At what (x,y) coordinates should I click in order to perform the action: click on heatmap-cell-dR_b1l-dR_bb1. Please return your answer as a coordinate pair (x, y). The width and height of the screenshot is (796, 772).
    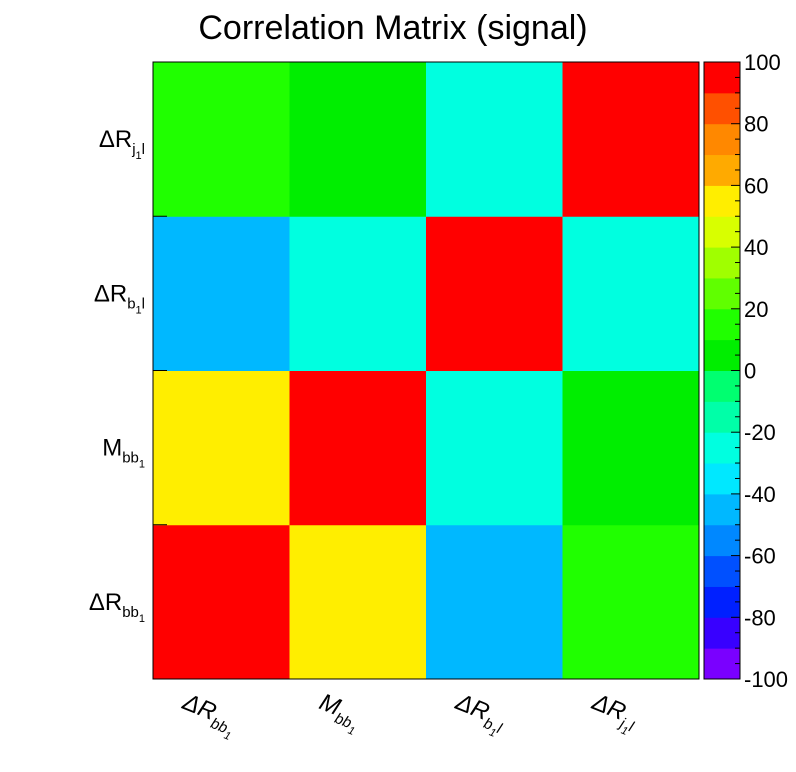
    Looking at the image, I should click on (494, 602).